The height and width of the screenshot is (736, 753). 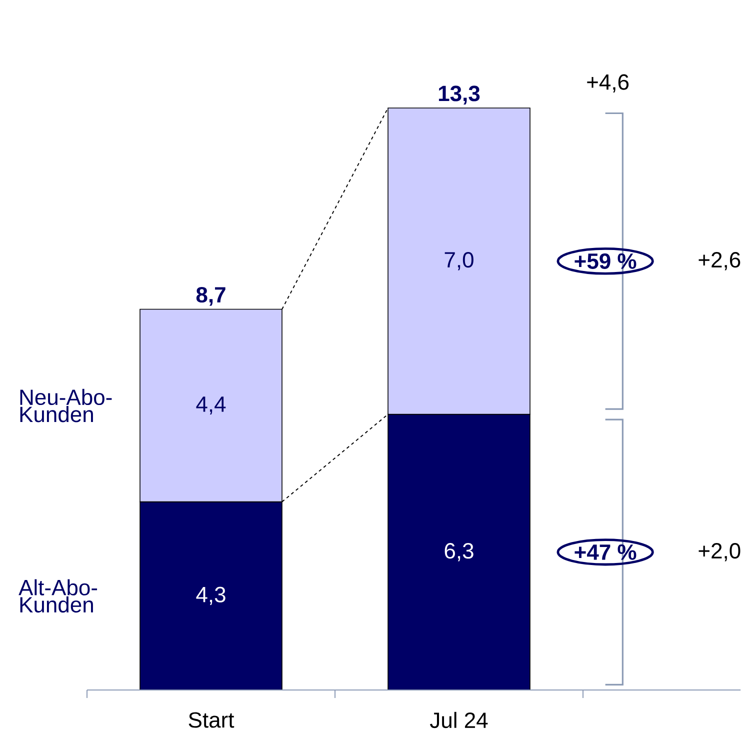 I want to click on annotation: +2,0, so click(x=719, y=552).